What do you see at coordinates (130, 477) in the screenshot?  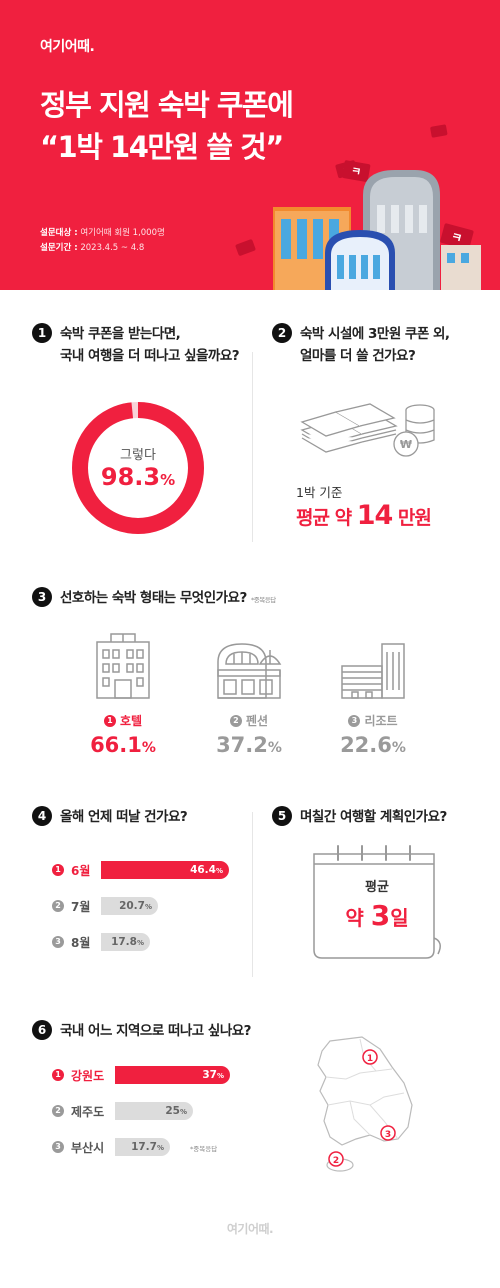 I see `q1-value-number: 98.3` at bounding box center [130, 477].